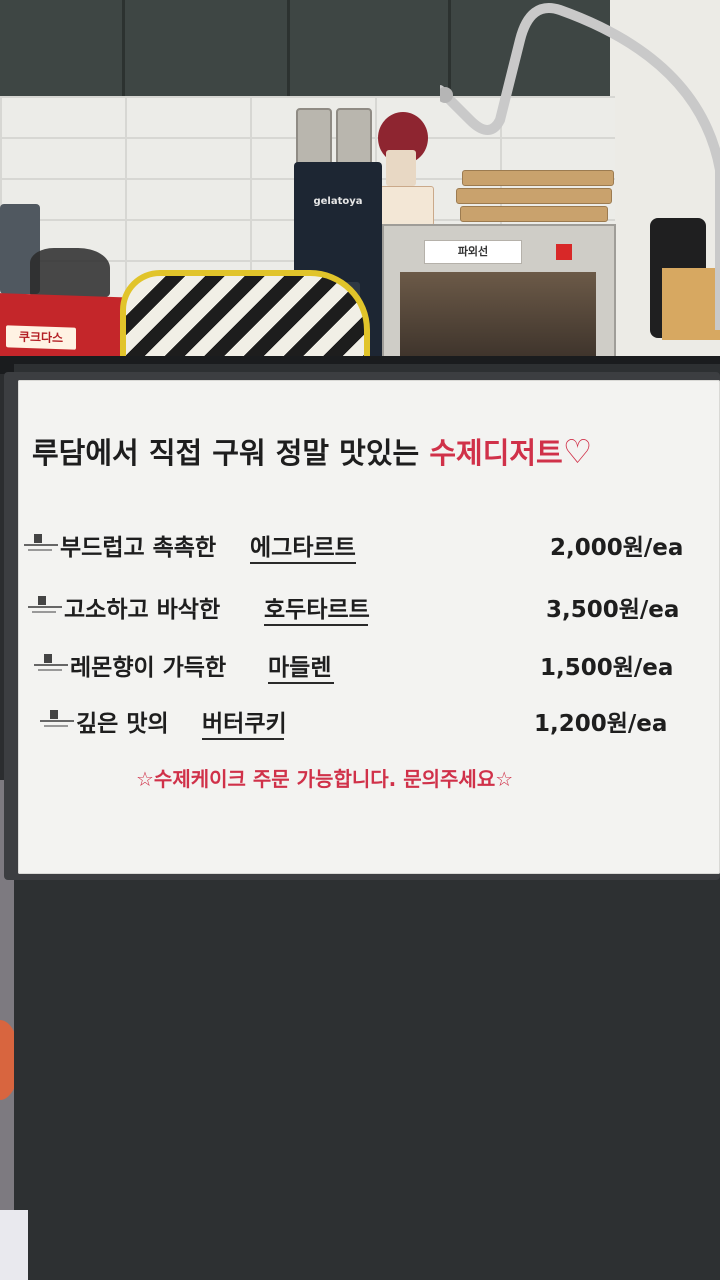 This screenshot has width=720, height=1280. I want to click on cables, so click(70, 273).